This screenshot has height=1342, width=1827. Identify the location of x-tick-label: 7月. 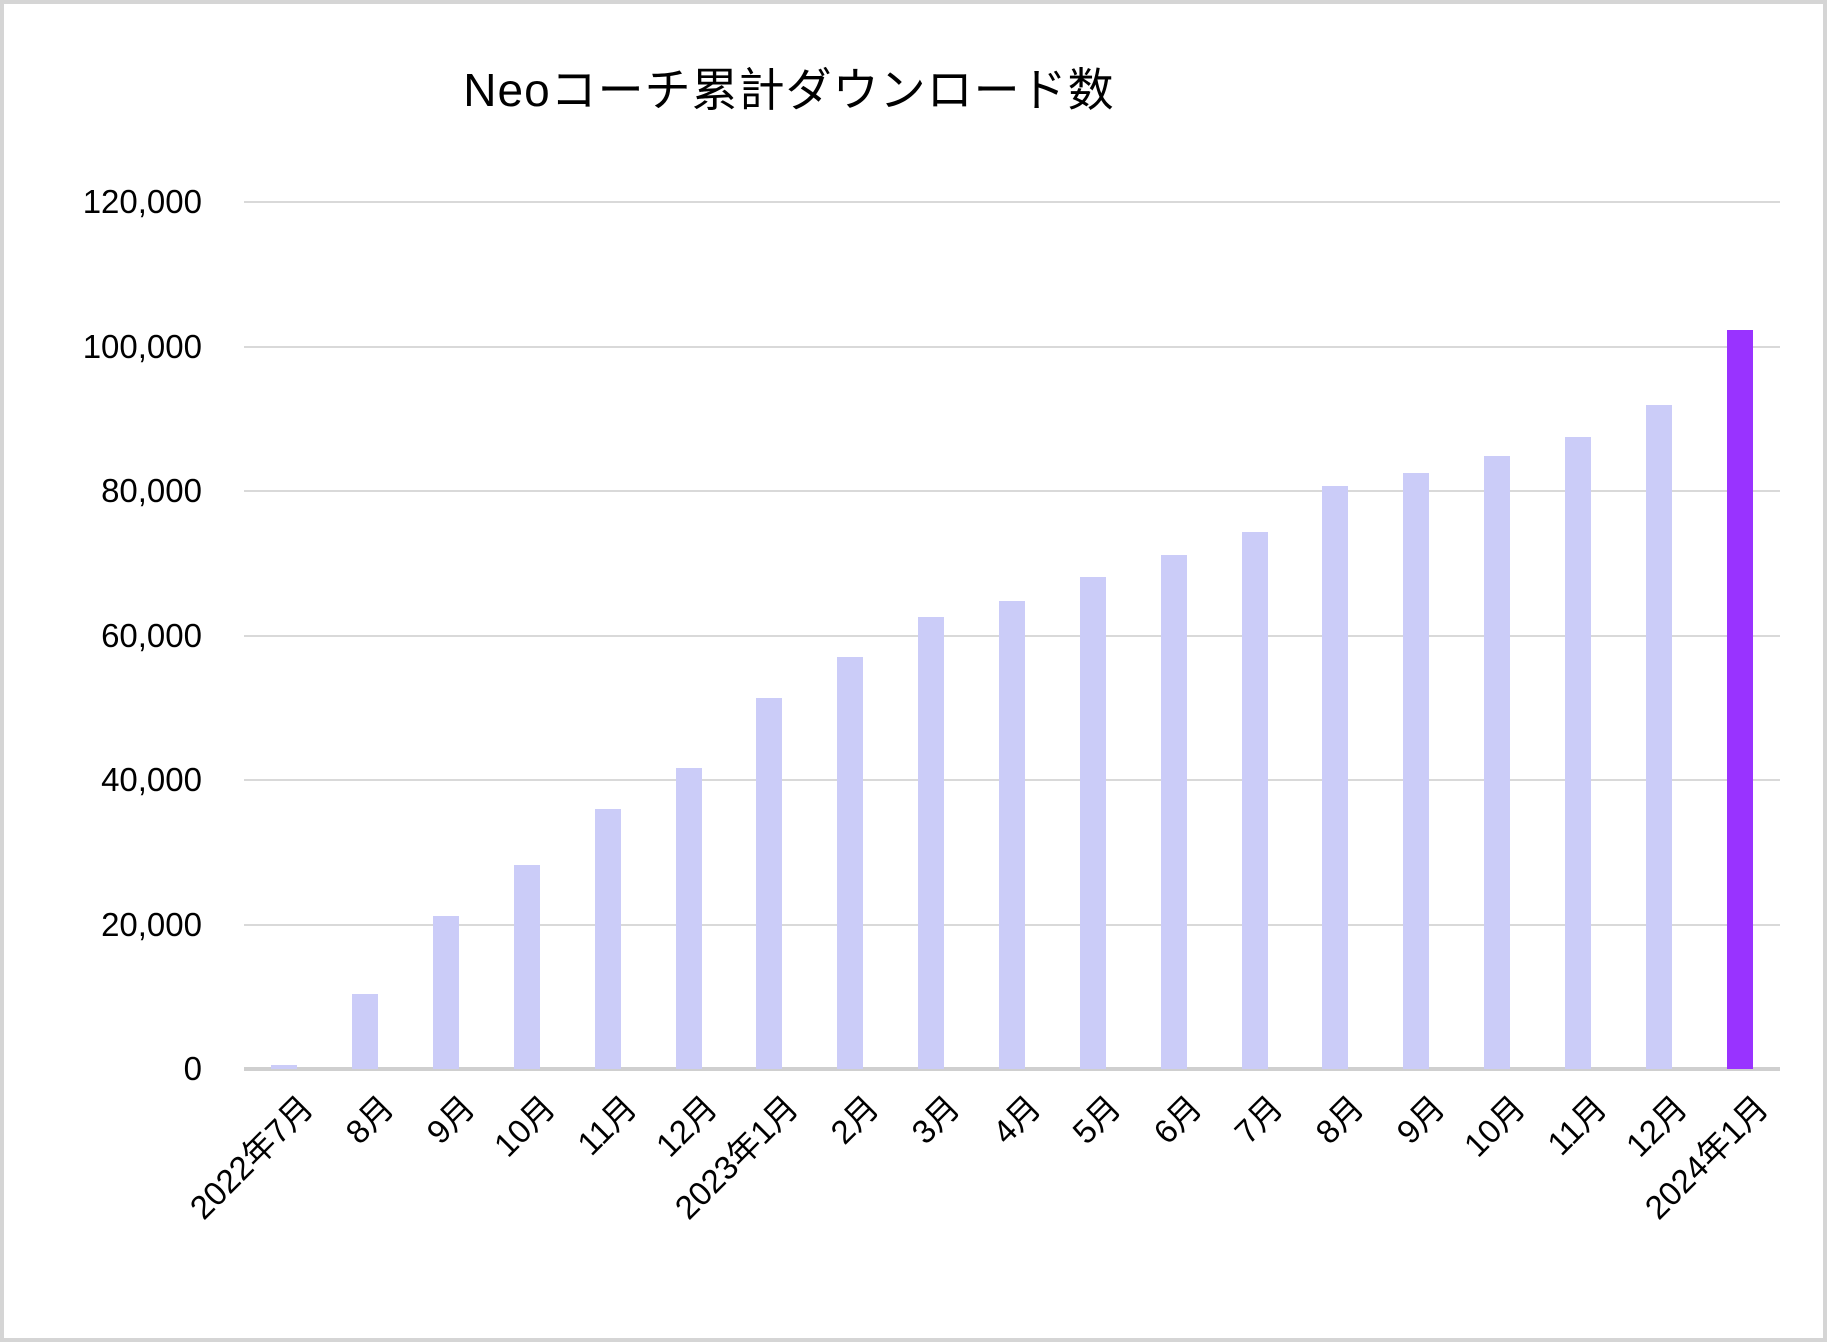
(1258, 1119).